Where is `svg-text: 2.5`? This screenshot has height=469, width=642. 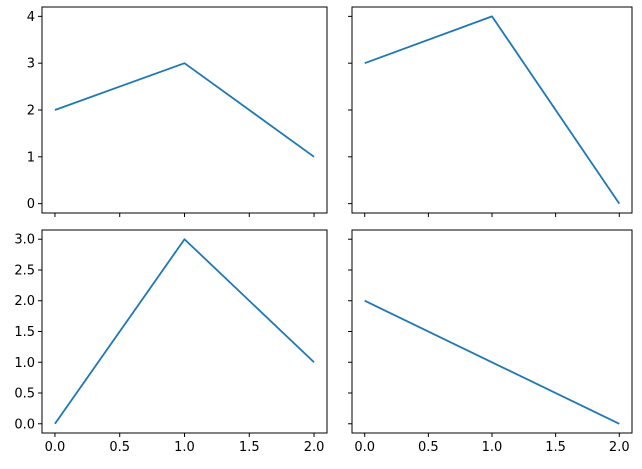 svg-text: 2.5 is located at coordinates (24, 270).